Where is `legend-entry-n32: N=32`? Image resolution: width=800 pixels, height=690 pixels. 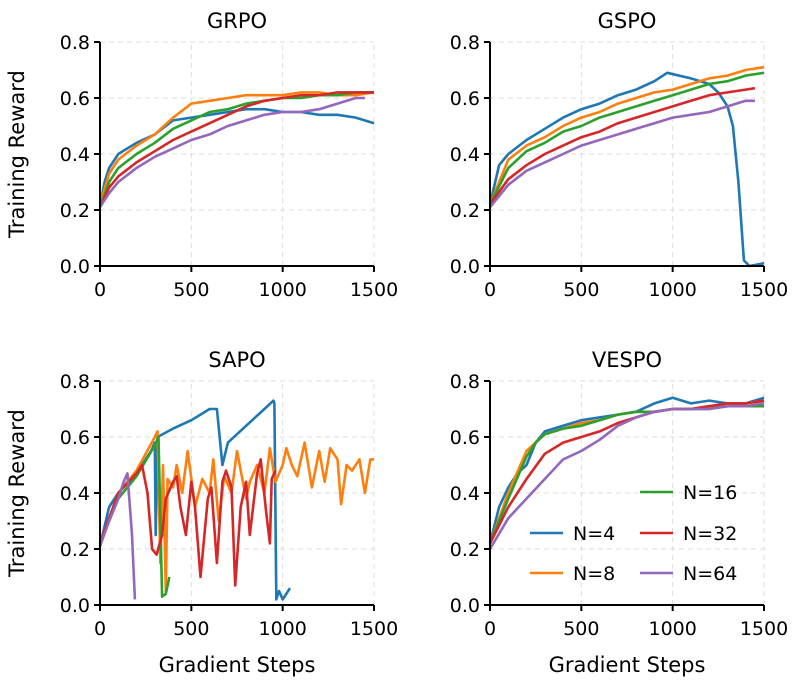
legend-entry-n32: N=32 is located at coordinates (688, 534).